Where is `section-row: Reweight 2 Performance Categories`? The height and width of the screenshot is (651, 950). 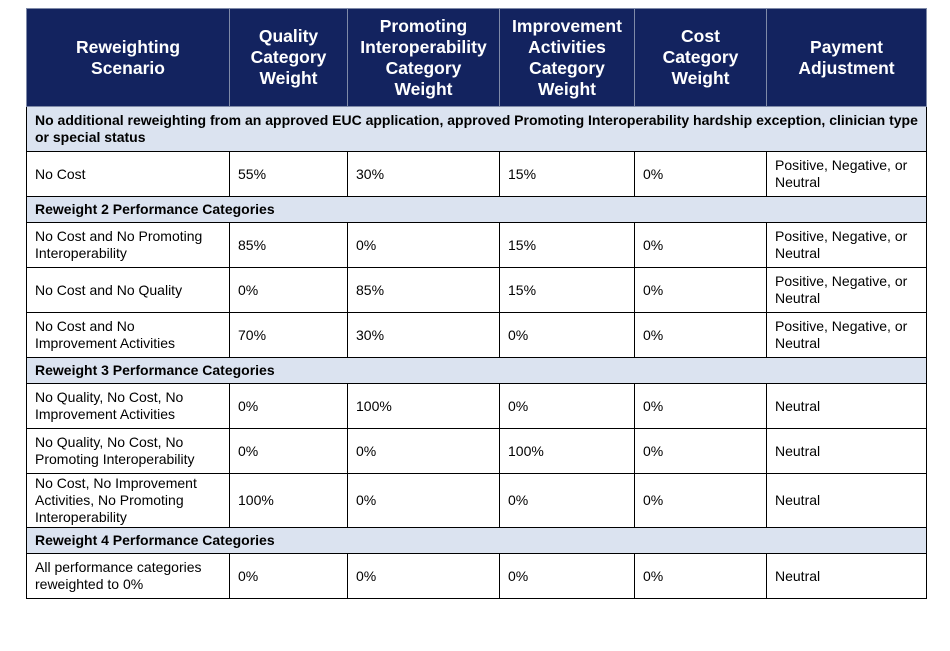
section-row: Reweight 2 Performance Categories is located at coordinates (476, 209).